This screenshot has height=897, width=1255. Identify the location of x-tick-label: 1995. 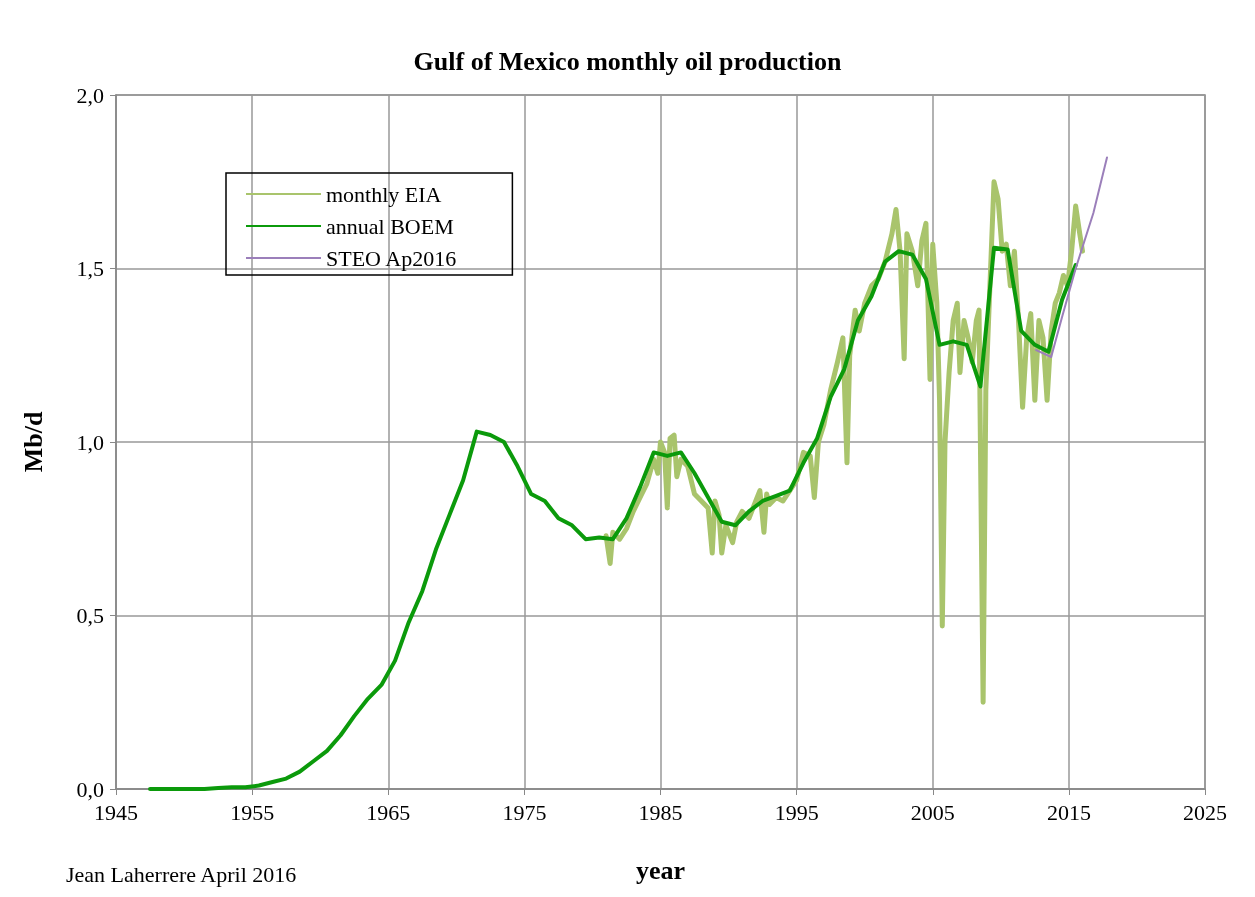
(796, 812).